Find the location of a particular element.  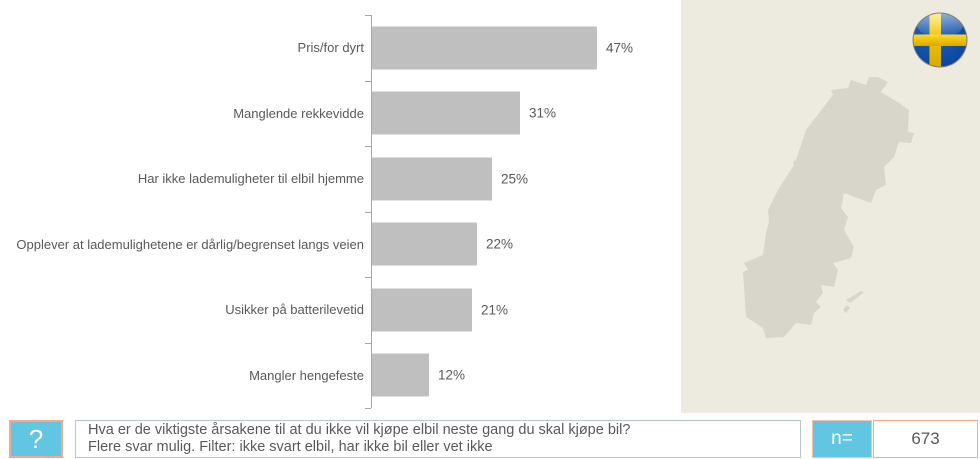

chart-row: Pris/for dyrt 47% is located at coordinates (340, 48).